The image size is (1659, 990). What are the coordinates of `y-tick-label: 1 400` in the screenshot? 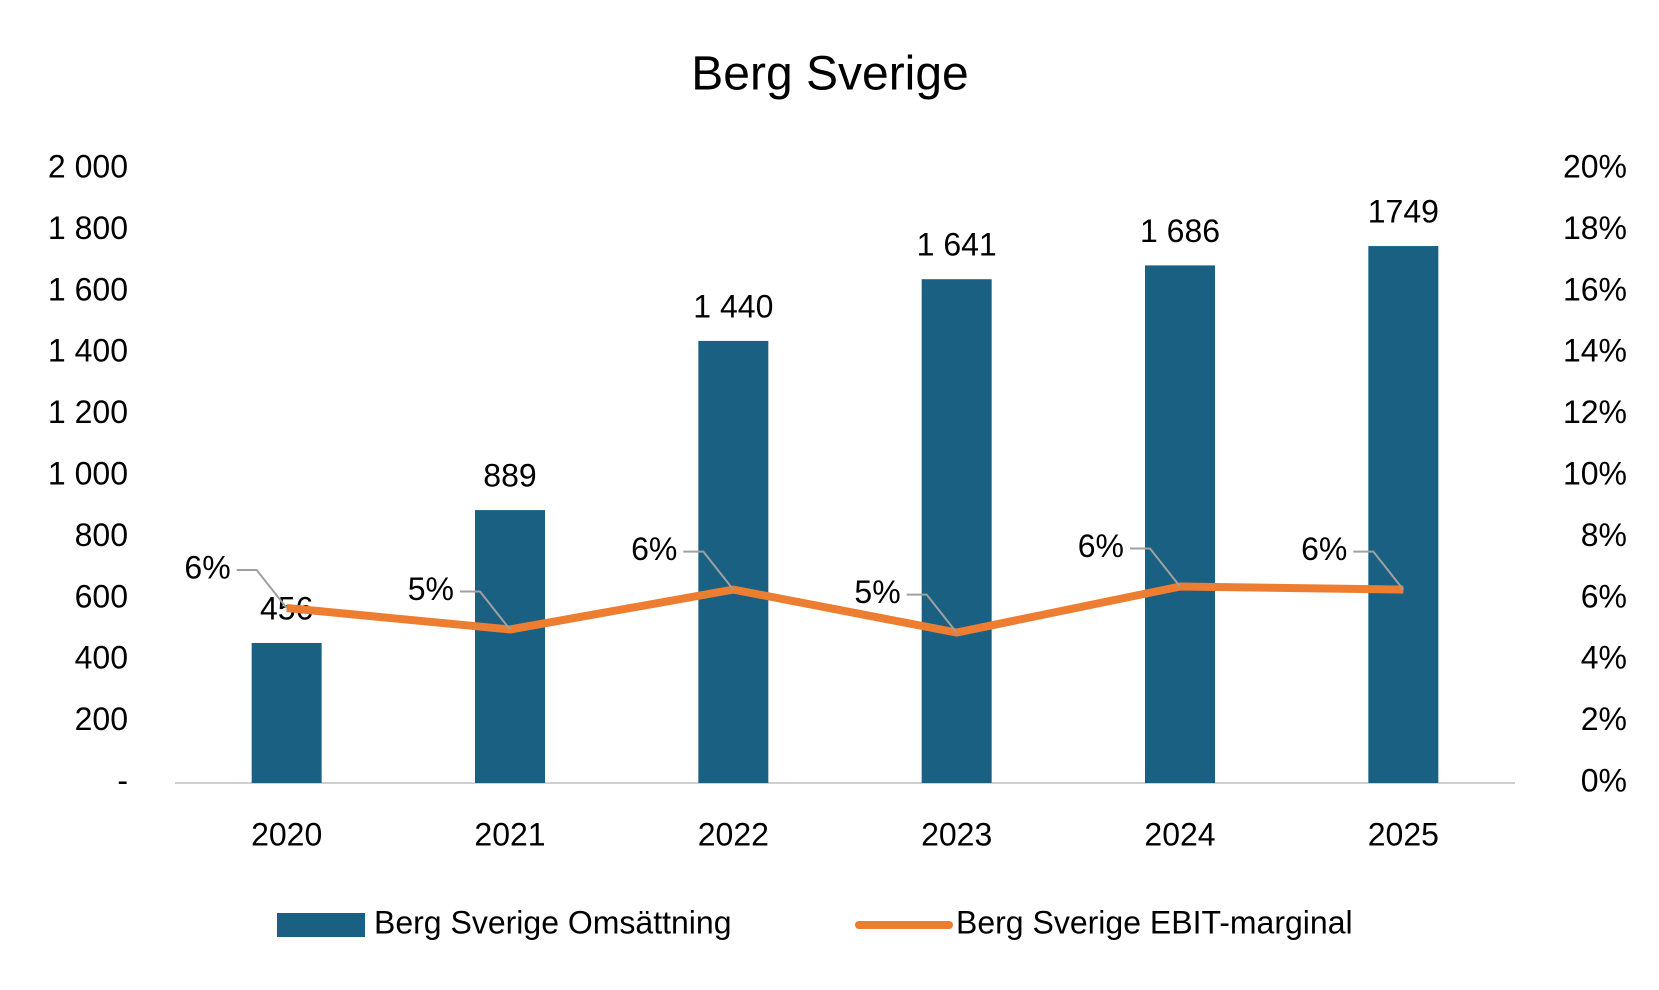 It's located at (88, 351).